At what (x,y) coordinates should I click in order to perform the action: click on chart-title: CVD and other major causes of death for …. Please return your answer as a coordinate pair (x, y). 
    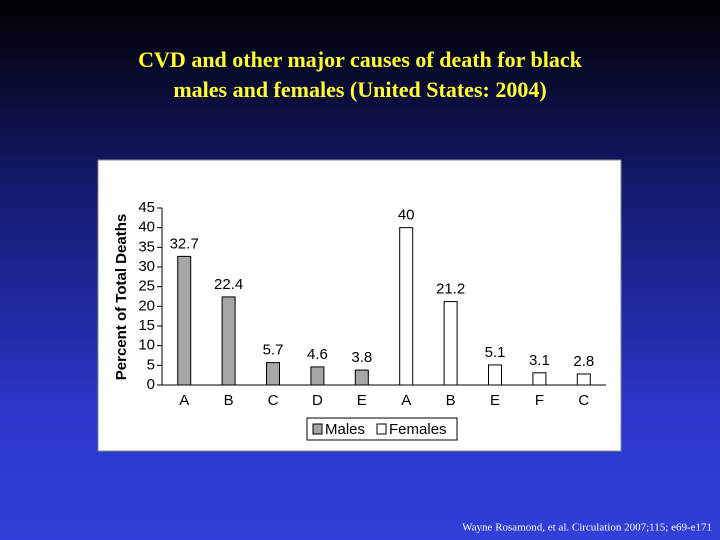
    Looking at the image, I should click on (360, 59).